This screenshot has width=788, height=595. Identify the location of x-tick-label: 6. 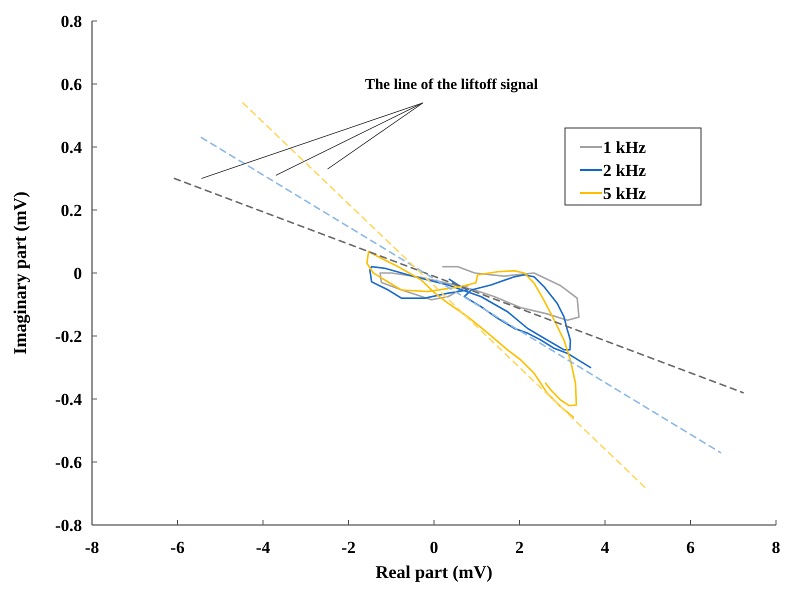
(690, 547).